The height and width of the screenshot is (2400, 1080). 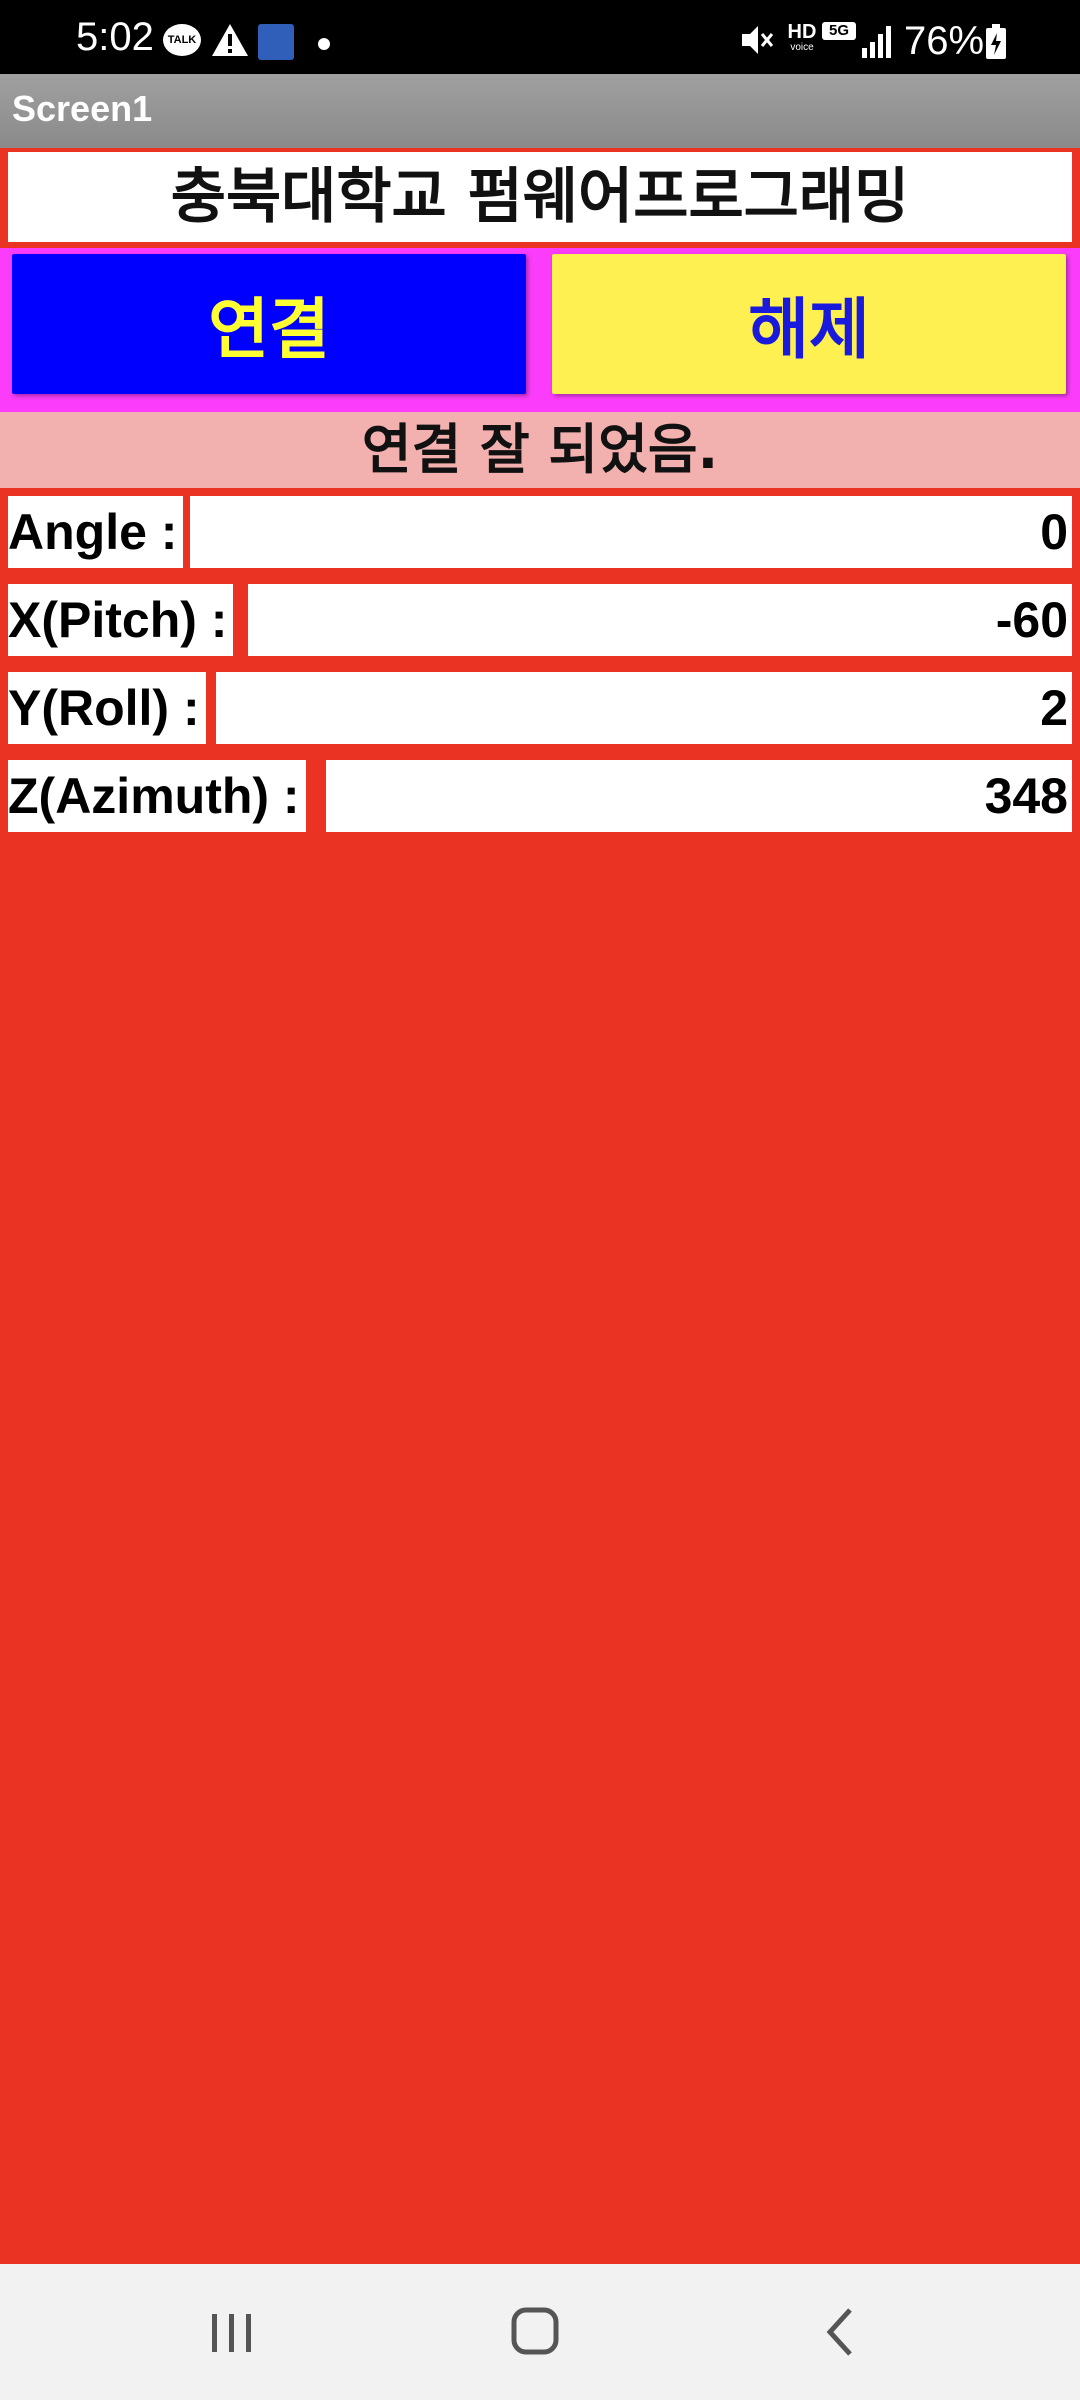 I want to click on app-notification-icon, so click(x=276, y=42).